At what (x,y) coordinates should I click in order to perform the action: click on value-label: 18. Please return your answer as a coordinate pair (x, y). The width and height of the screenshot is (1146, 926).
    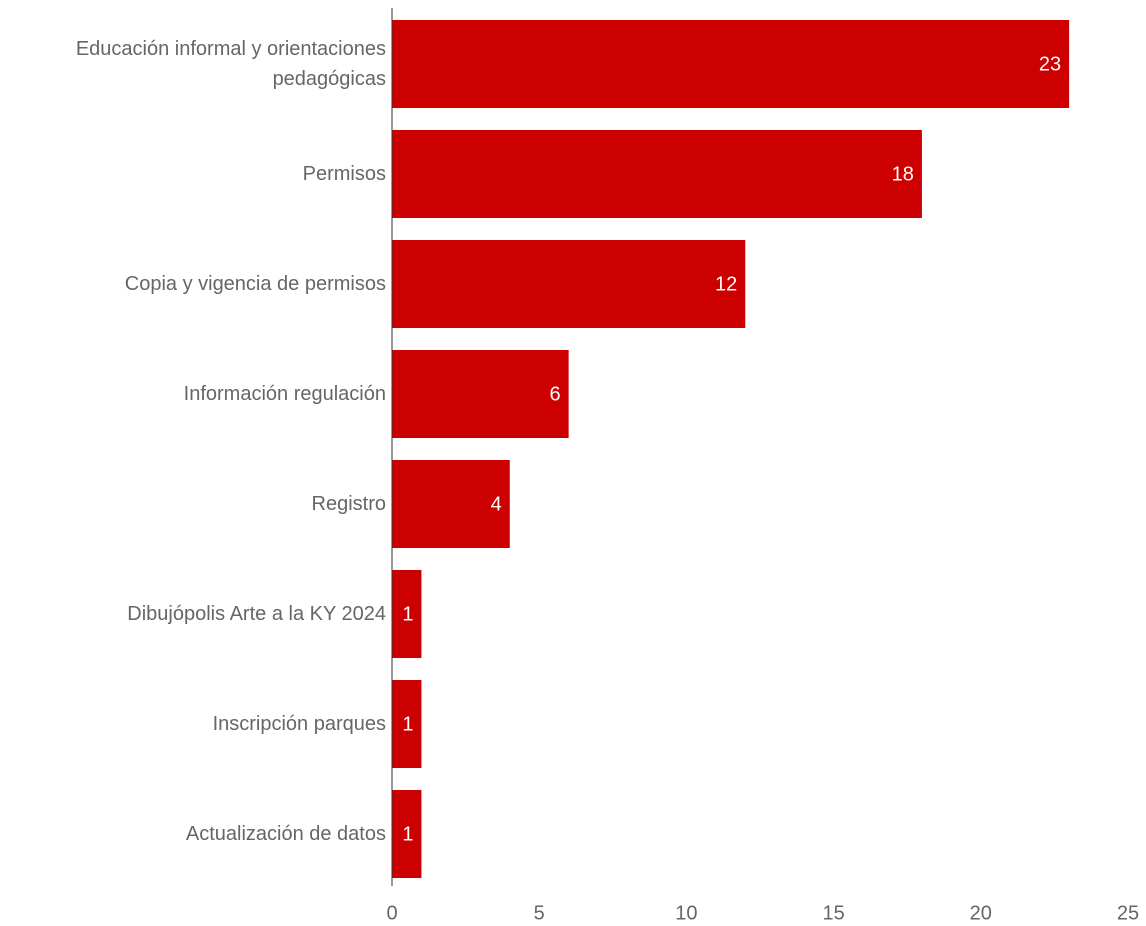
    Looking at the image, I should click on (903, 174).